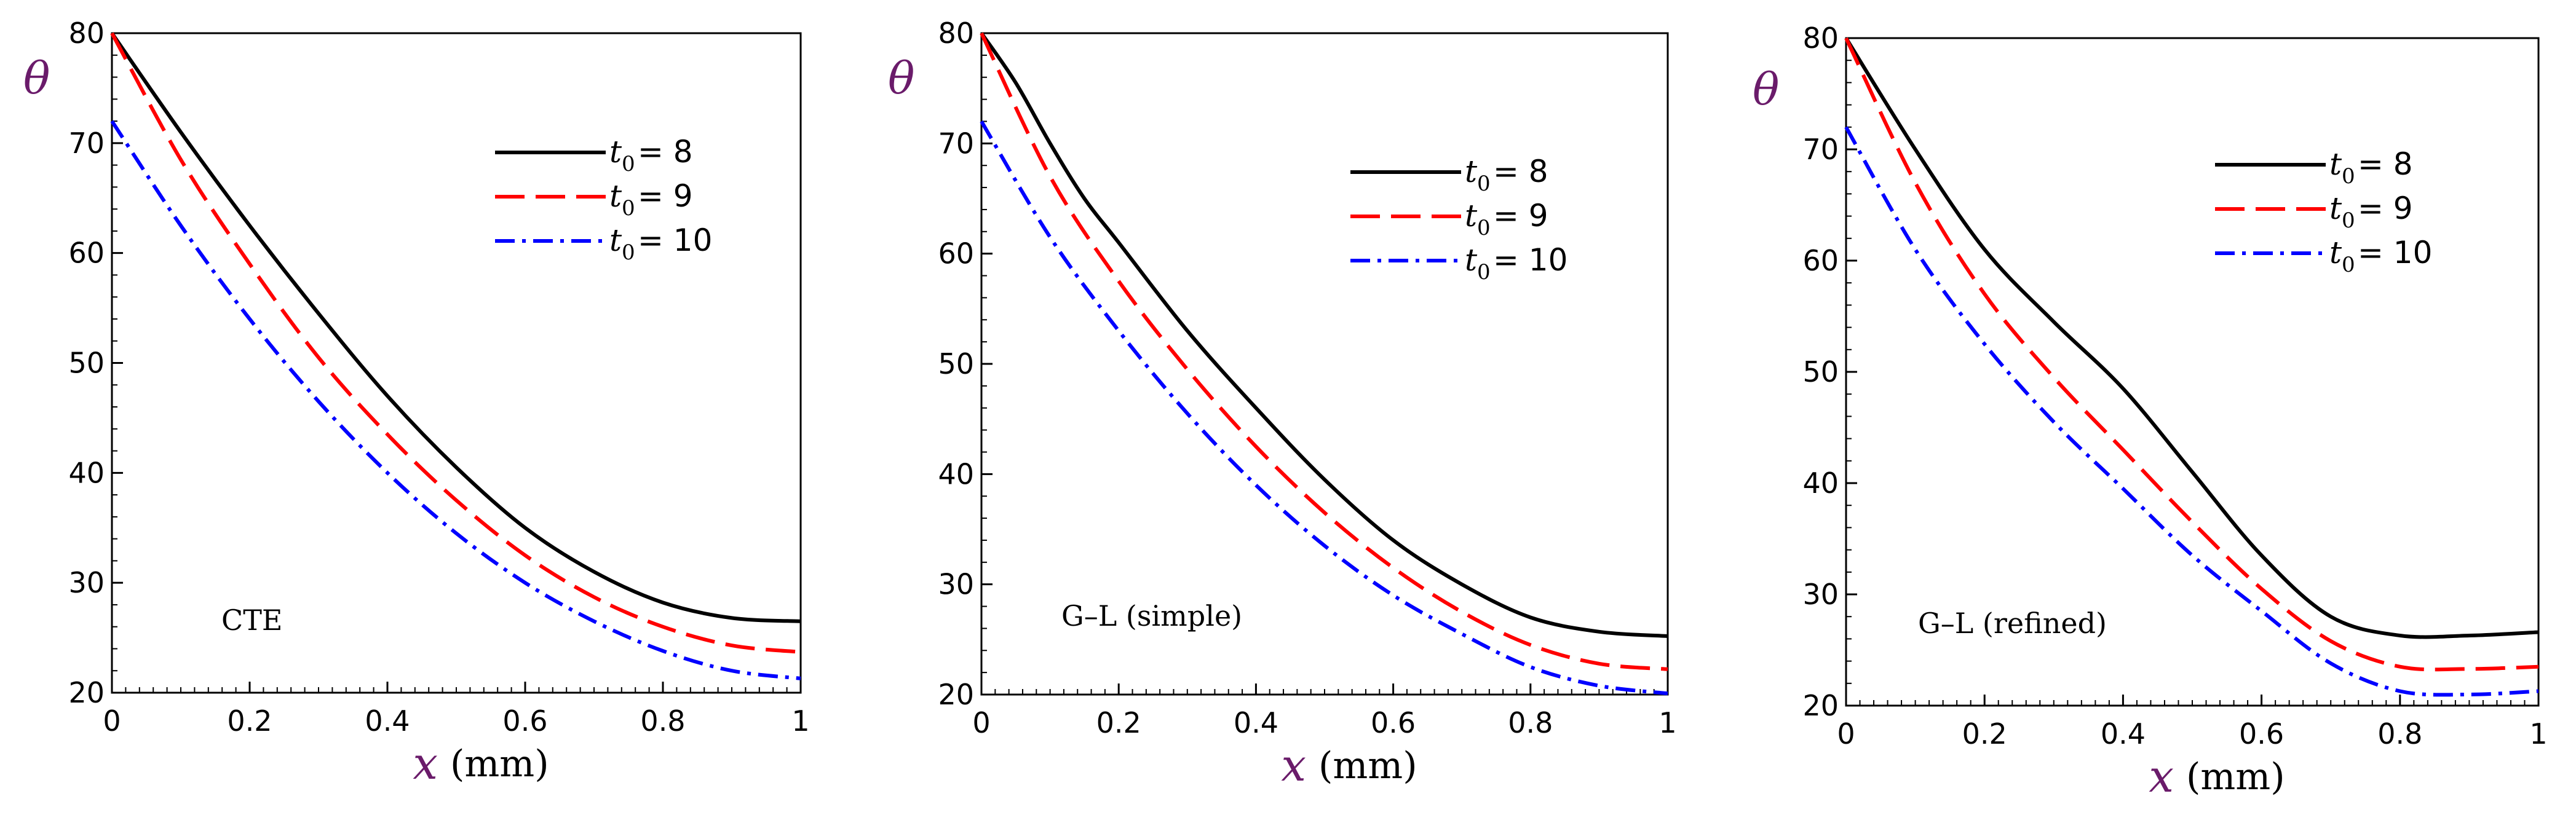  Describe the element at coordinates (2012, 623) in the screenshot. I see `method-annotation: G–L (refined)` at that location.